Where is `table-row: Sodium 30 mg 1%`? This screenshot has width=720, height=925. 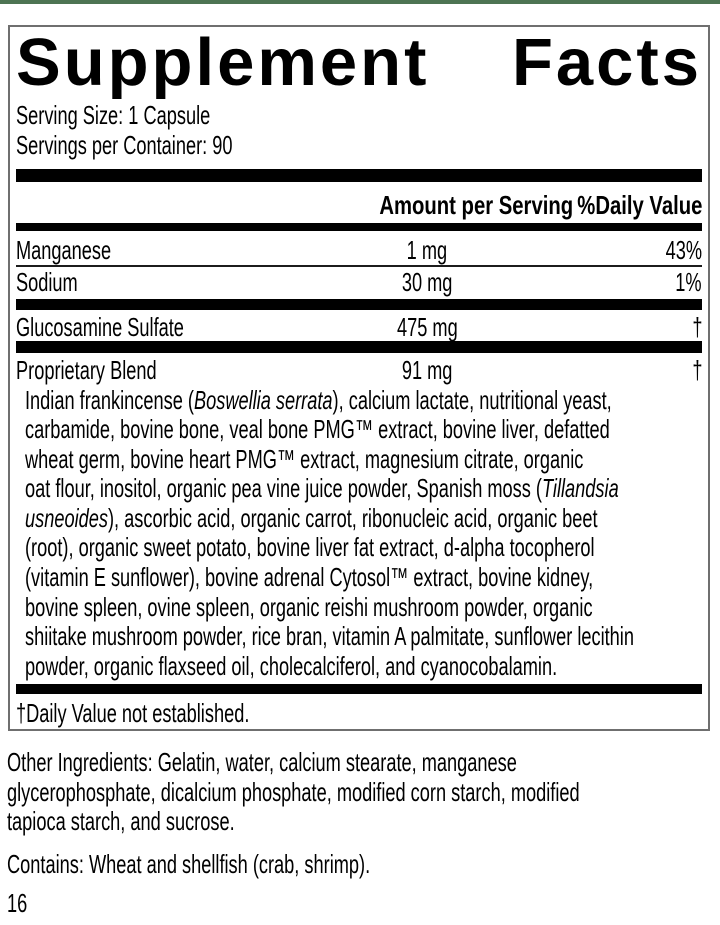
table-row: Sodium 30 mg 1% is located at coordinates (359, 282).